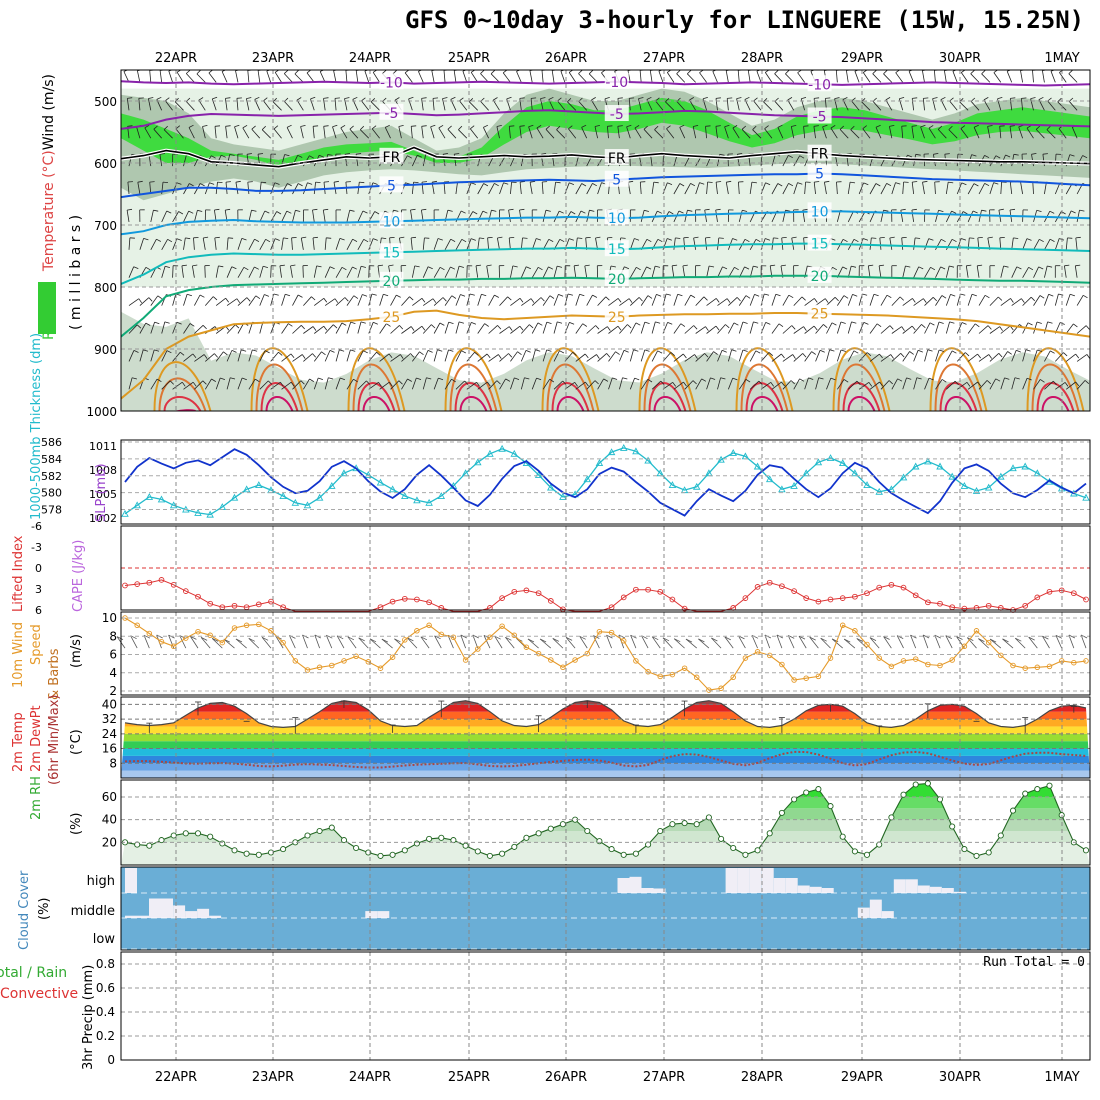 This screenshot has height=1100, width=1100. I want to click on cloud-cell-high, so click(803, 889).